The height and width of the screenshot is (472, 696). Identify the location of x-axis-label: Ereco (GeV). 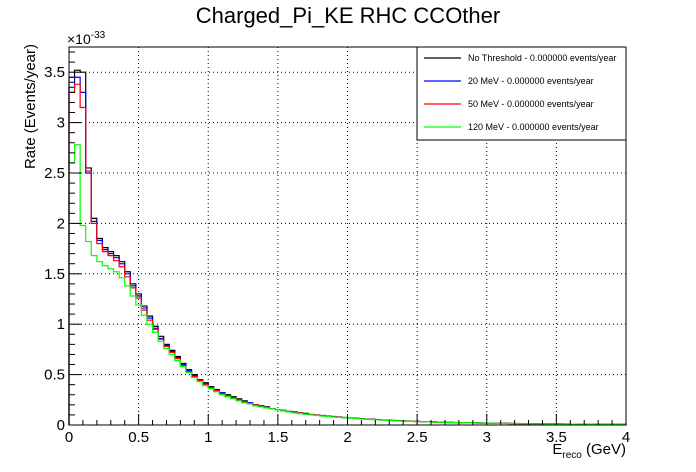
(589, 451).